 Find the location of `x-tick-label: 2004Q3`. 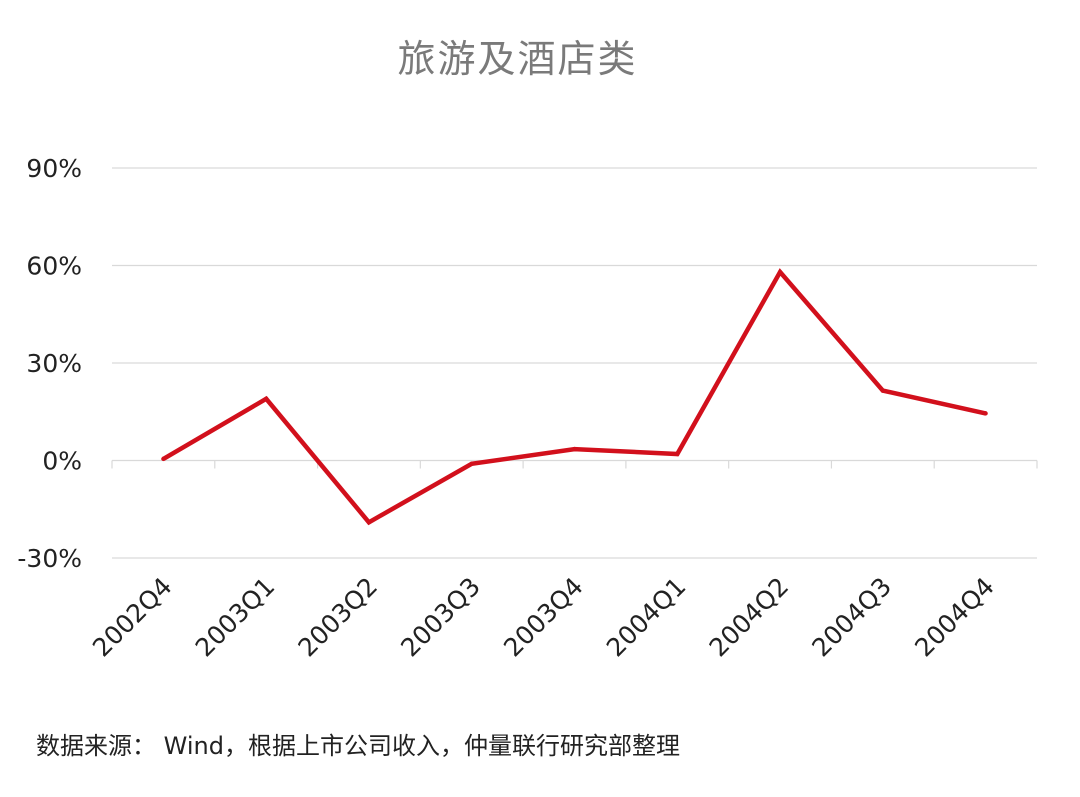

x-tick-label: 2004Q3 is located at coordinates (851, 617).